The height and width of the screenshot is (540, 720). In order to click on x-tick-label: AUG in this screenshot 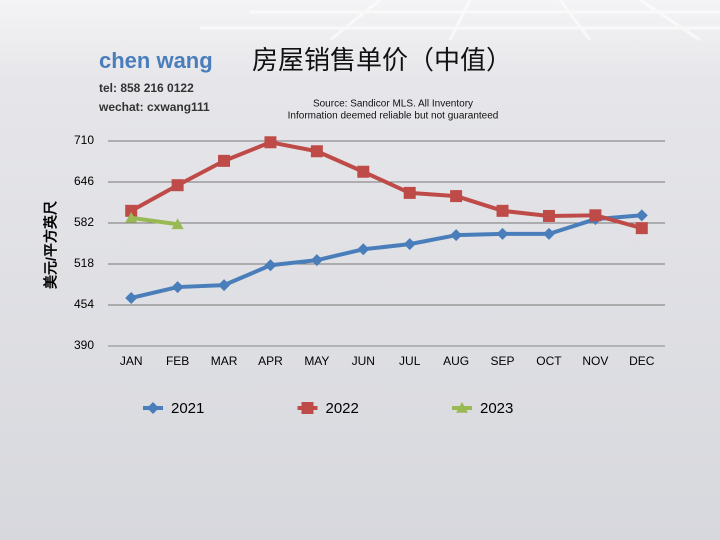, I will do `click(456, 361)`.